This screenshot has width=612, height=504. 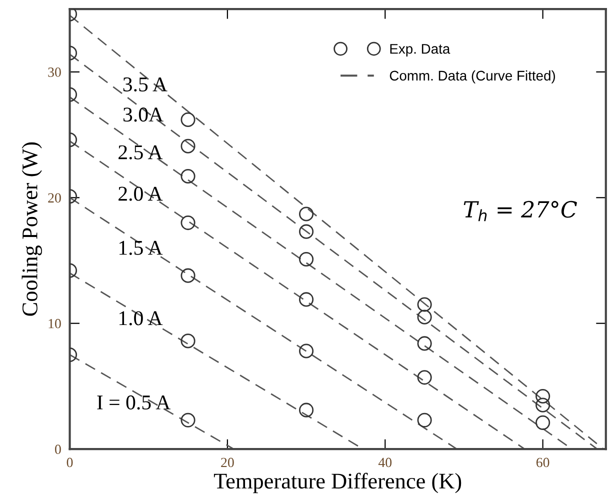 What do you see at coordinates (385, 463) in the screenshot?
I see `x-tick-label: 40` at bounding box center [385, 463].